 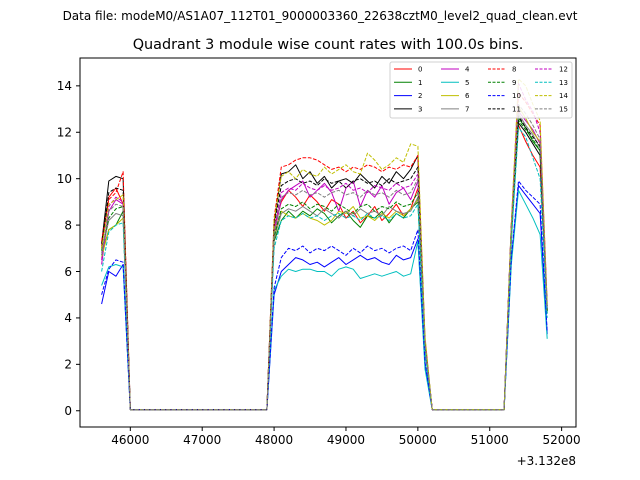 What do you see at coordinates (130, 440) in the screenshot?
I see `x-tick-label: 46000` at bounding box center [130, 440].